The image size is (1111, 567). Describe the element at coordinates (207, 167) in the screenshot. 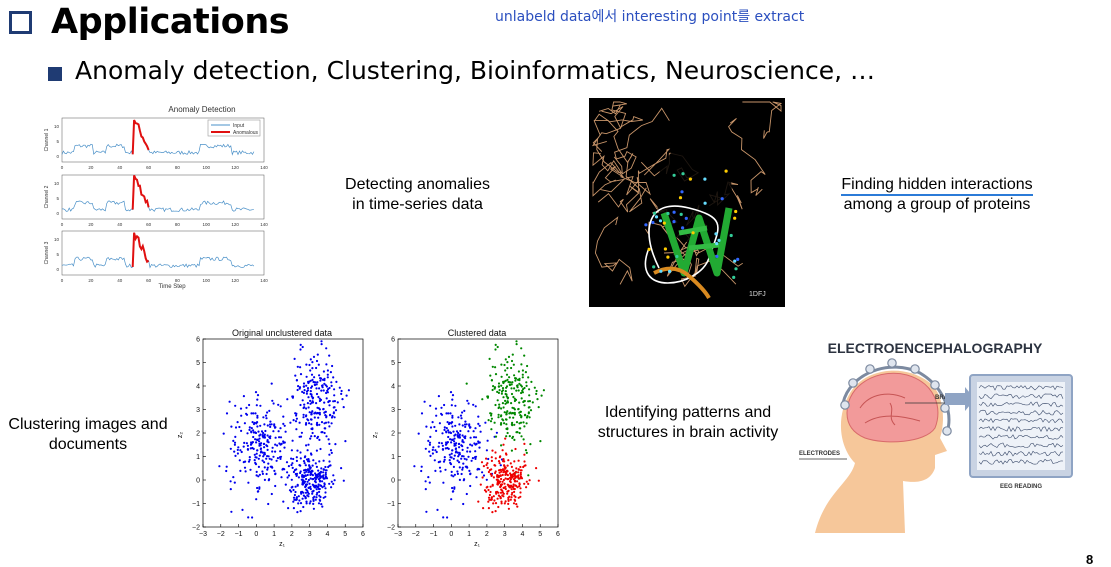

I see `x-tick-label: 100` at that location.